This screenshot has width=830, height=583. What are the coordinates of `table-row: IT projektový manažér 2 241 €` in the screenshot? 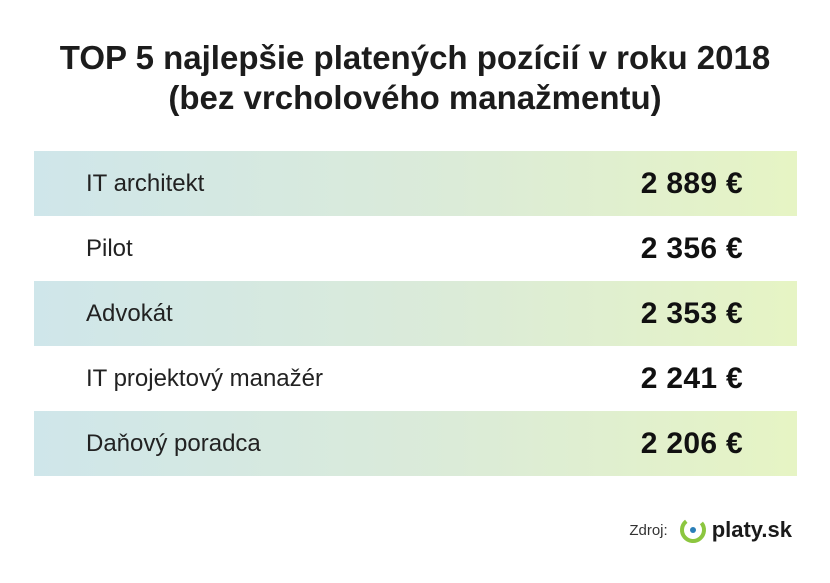 It's located at (415, 378).